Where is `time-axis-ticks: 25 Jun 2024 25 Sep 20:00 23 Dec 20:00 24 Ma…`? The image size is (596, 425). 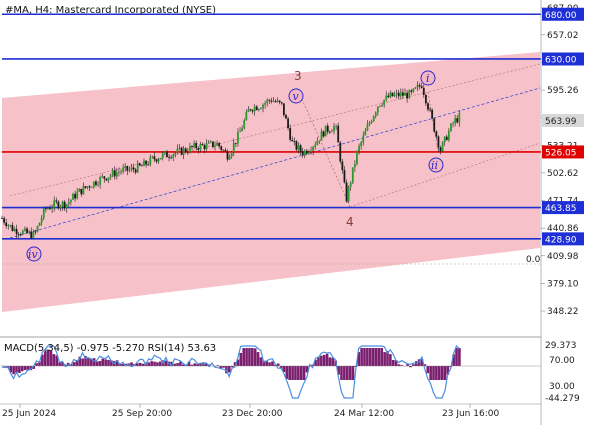 time-axis-ticks: 25 Jun 2024 25 Sep 20:00 23 Dec 20:00 24 Ma… is located at coordinates (250, 411).